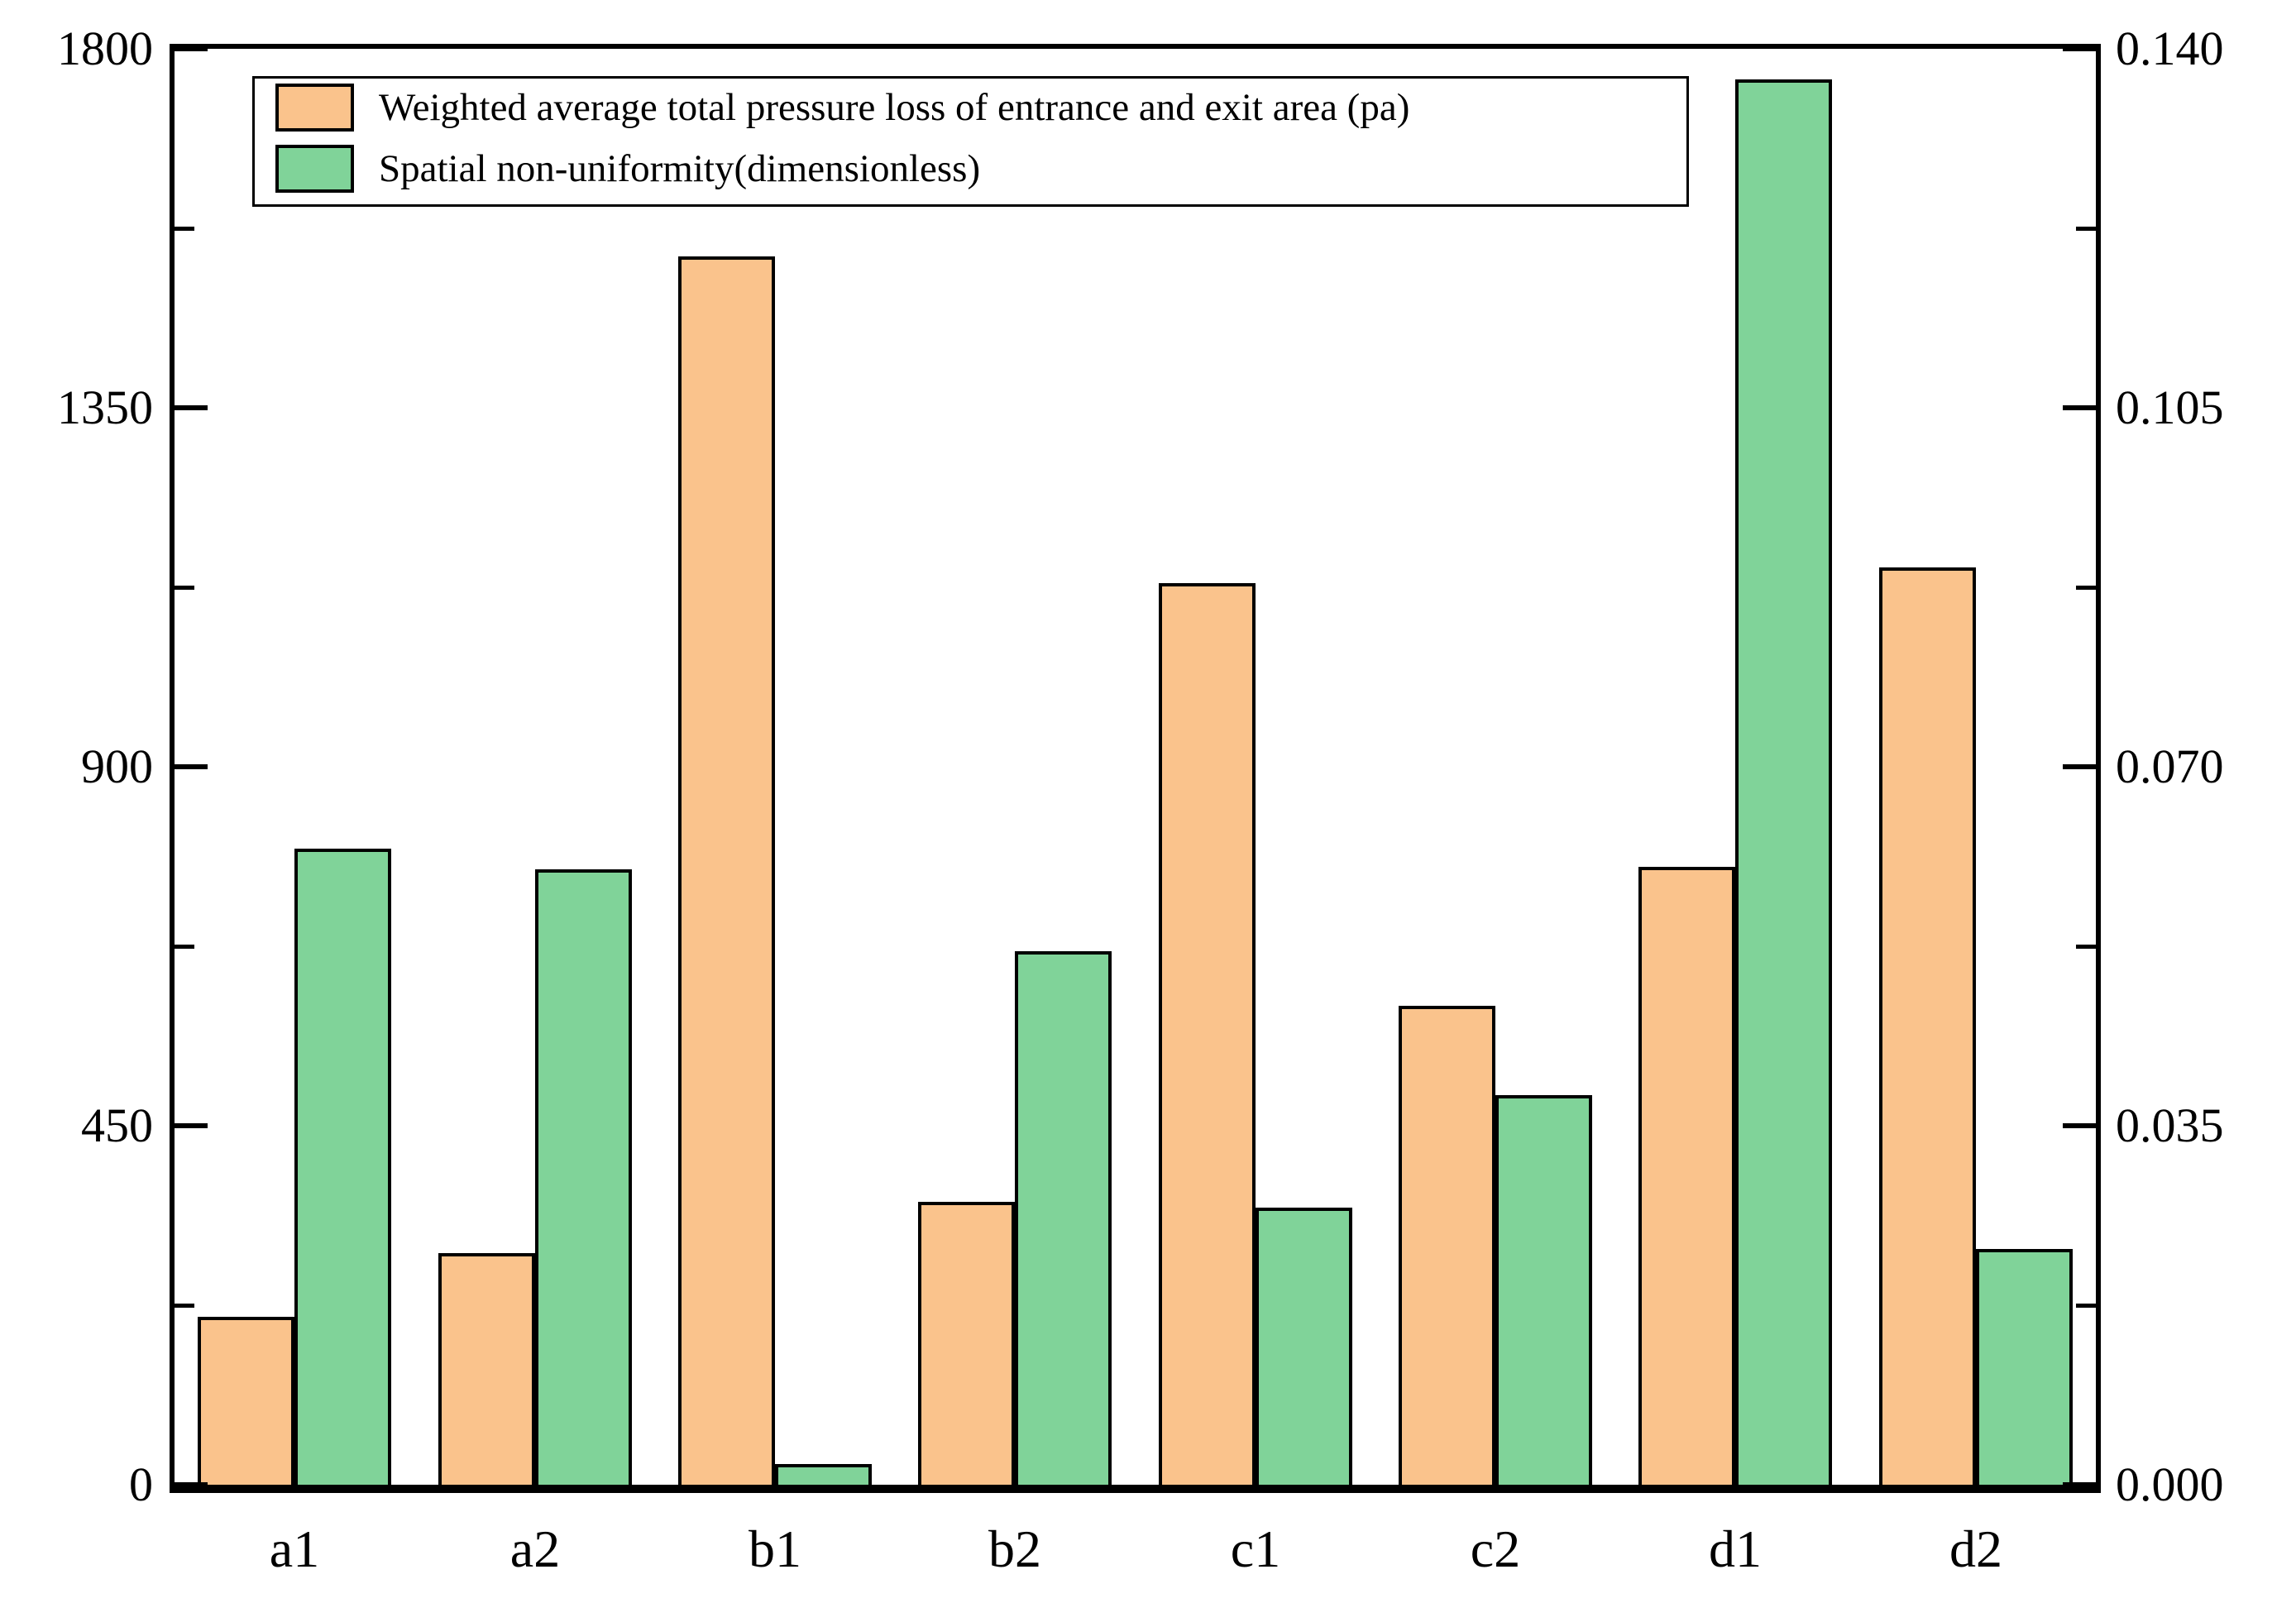 This screenshot has height=1603, width=2296. Describe the element at coordinates (1927, 1026) in the screenshot. I see `bar-d2-pressure-loss` at that location.